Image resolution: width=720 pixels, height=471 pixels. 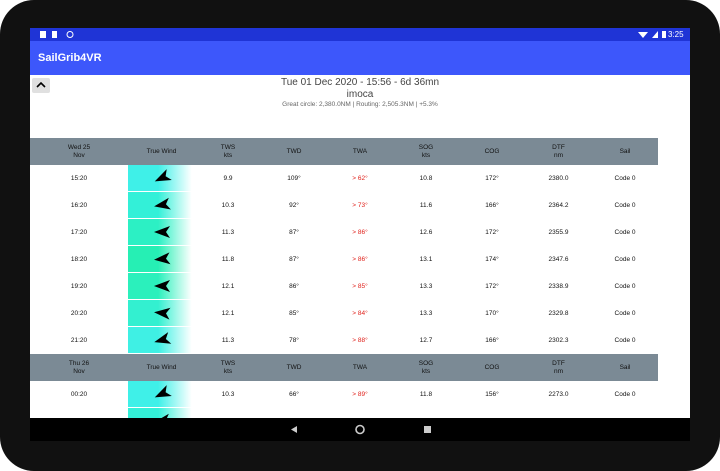 What do you see at coordinates (344, 286) in the screenshot?
I see `table-row: 19:20 12.1 86° > 85° 13.3 172° 2338.9 Code 0` at bounding box center [344, 286].